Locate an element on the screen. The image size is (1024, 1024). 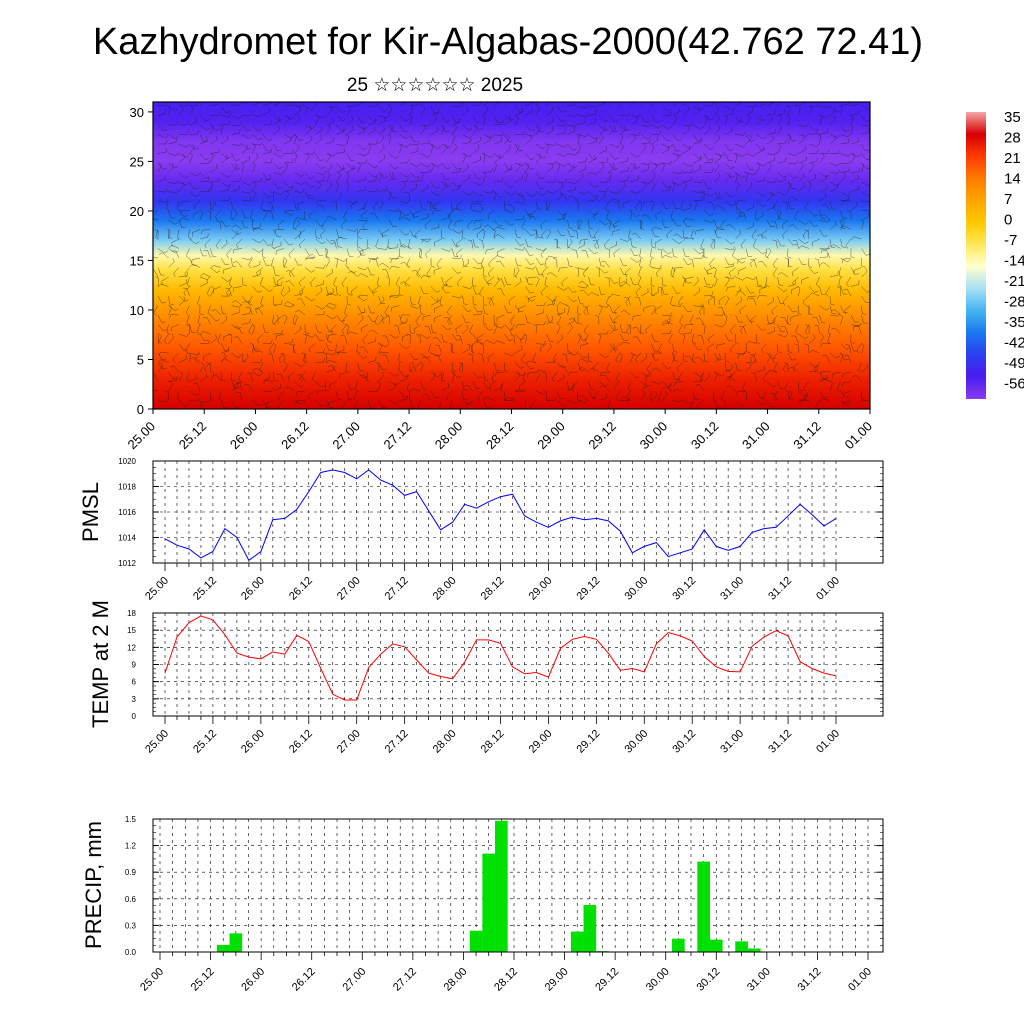
temperature-x-tick-label: 31.12 is located at coordinates (780, 742).